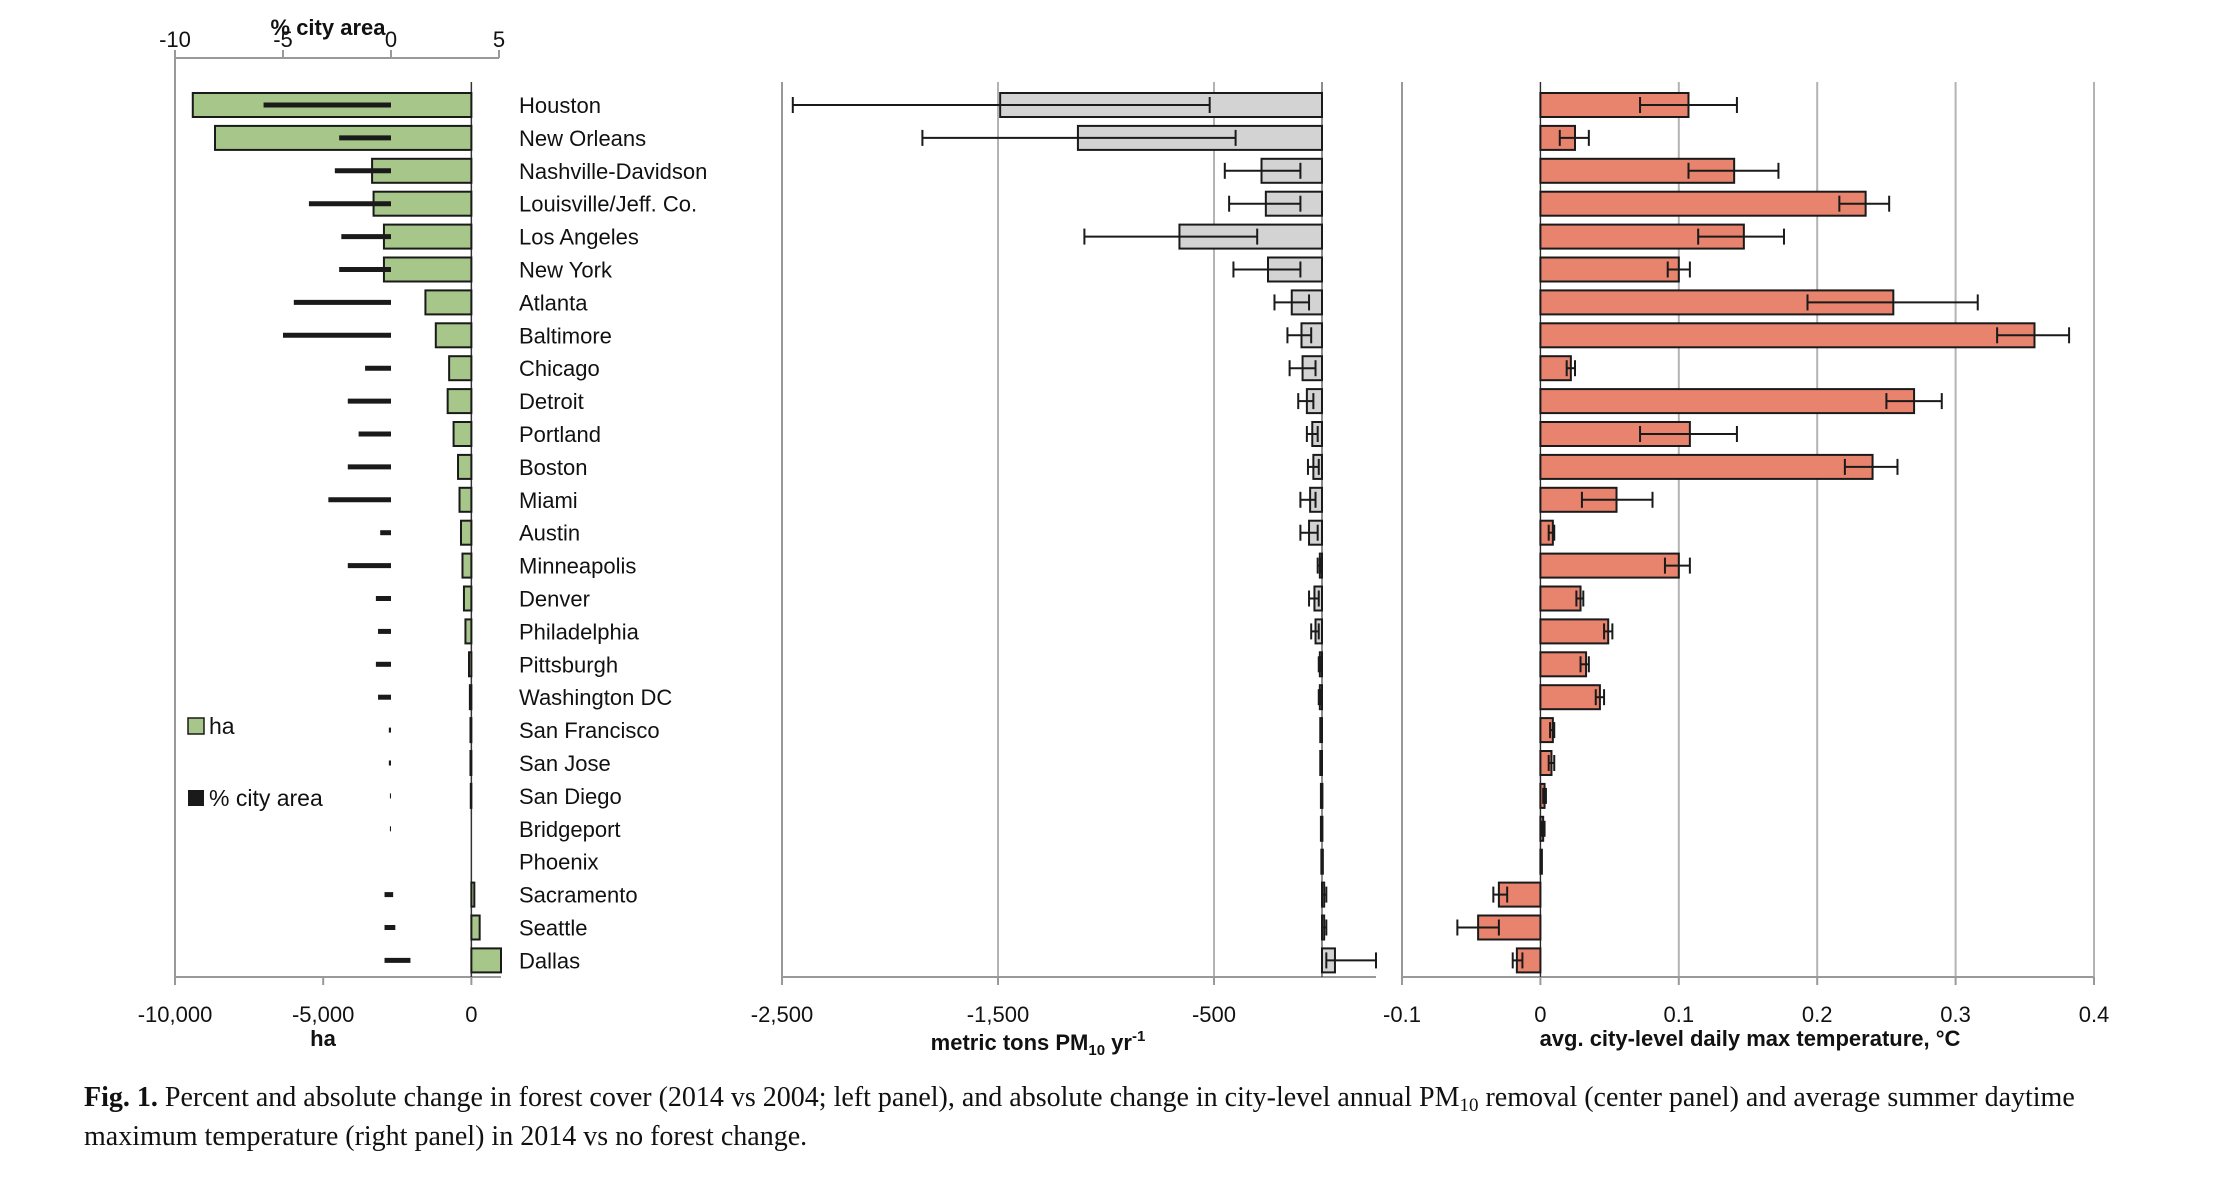 This screenshot has height=1188, width=2220. Describe the element at coordinates (1214, 1014) in the screenshot. I see `center-x-tick-label: -500` at that location.